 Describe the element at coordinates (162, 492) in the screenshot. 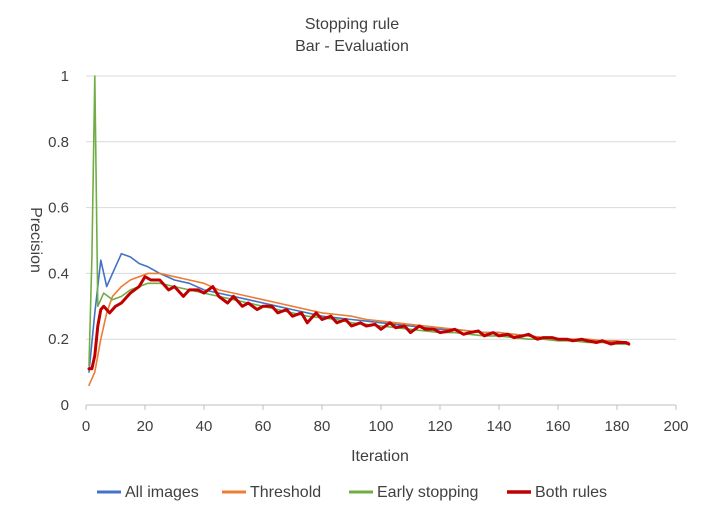

I see `legend-label-all-images: All images` at that location.